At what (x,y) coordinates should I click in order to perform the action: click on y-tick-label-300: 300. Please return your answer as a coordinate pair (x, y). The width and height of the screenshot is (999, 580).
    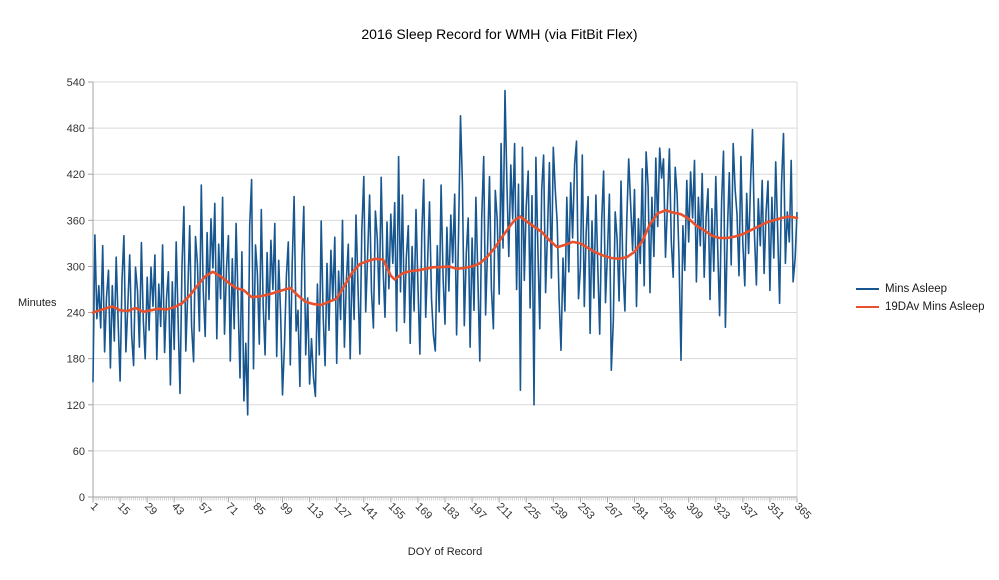
    Looking at the image, I should click on (76, 267).